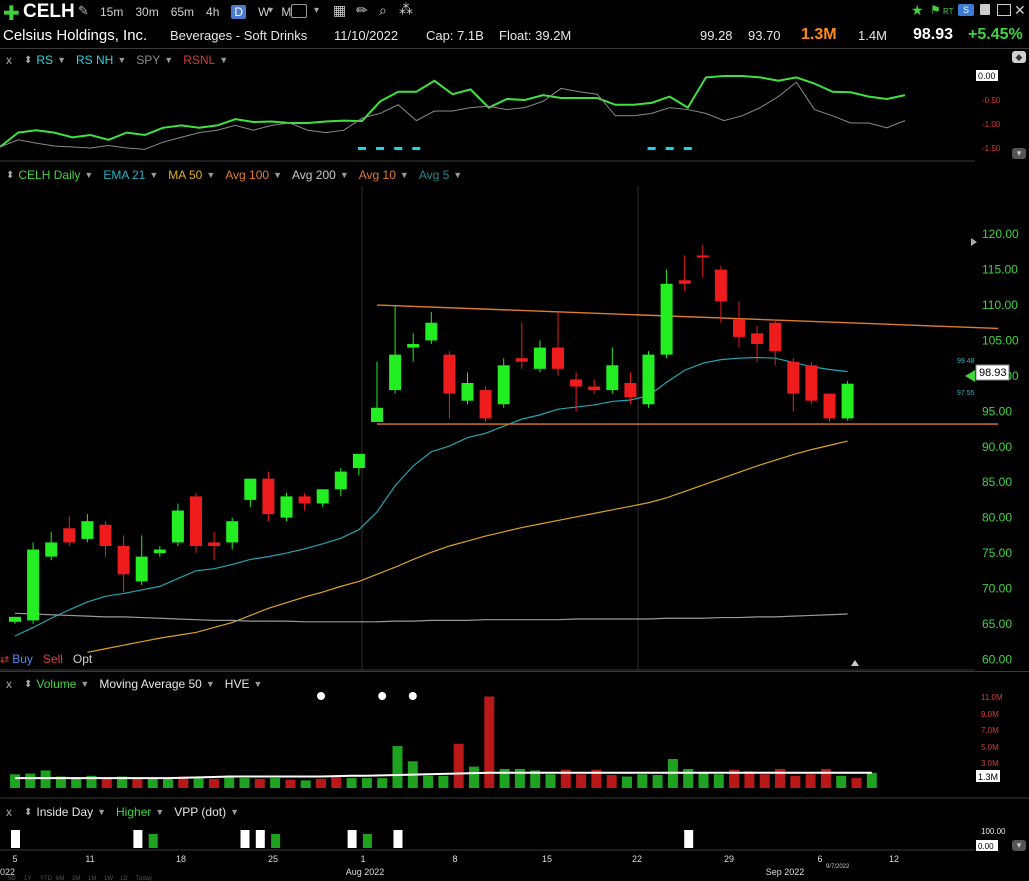 This screenshot has height=881, width=1029. Describe the element at coordinates (966, 10) in the screenshot. I see `s-icon: S` at that location.